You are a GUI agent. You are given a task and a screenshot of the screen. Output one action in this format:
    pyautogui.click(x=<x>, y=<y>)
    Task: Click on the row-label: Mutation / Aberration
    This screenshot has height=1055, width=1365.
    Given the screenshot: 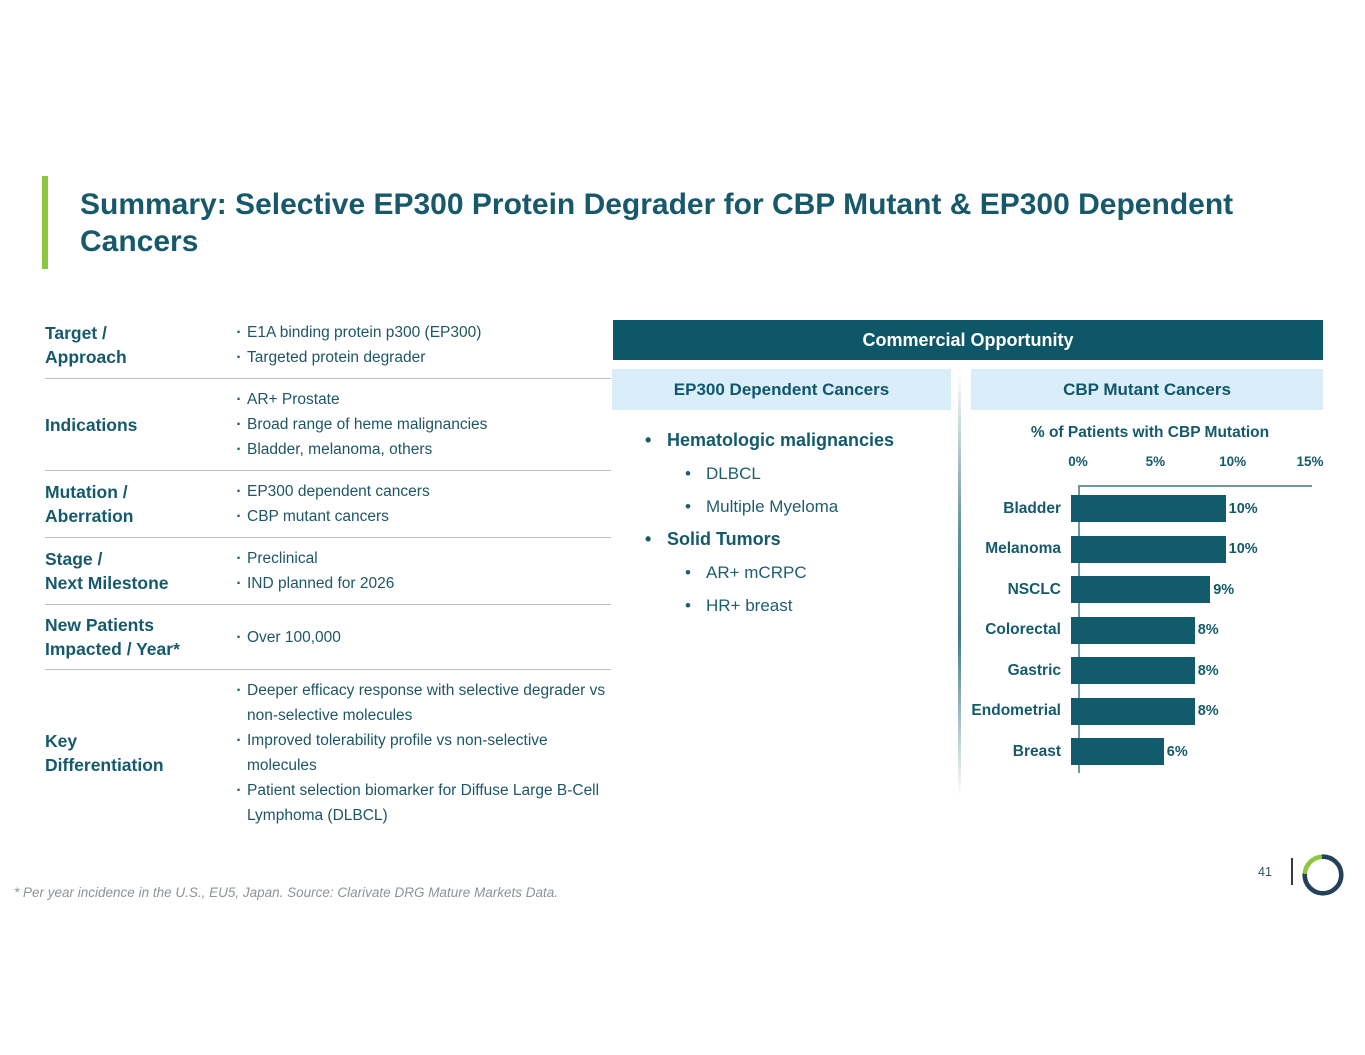 What is the action you would take?
    pyautogui.click(x=89, y=504)
    